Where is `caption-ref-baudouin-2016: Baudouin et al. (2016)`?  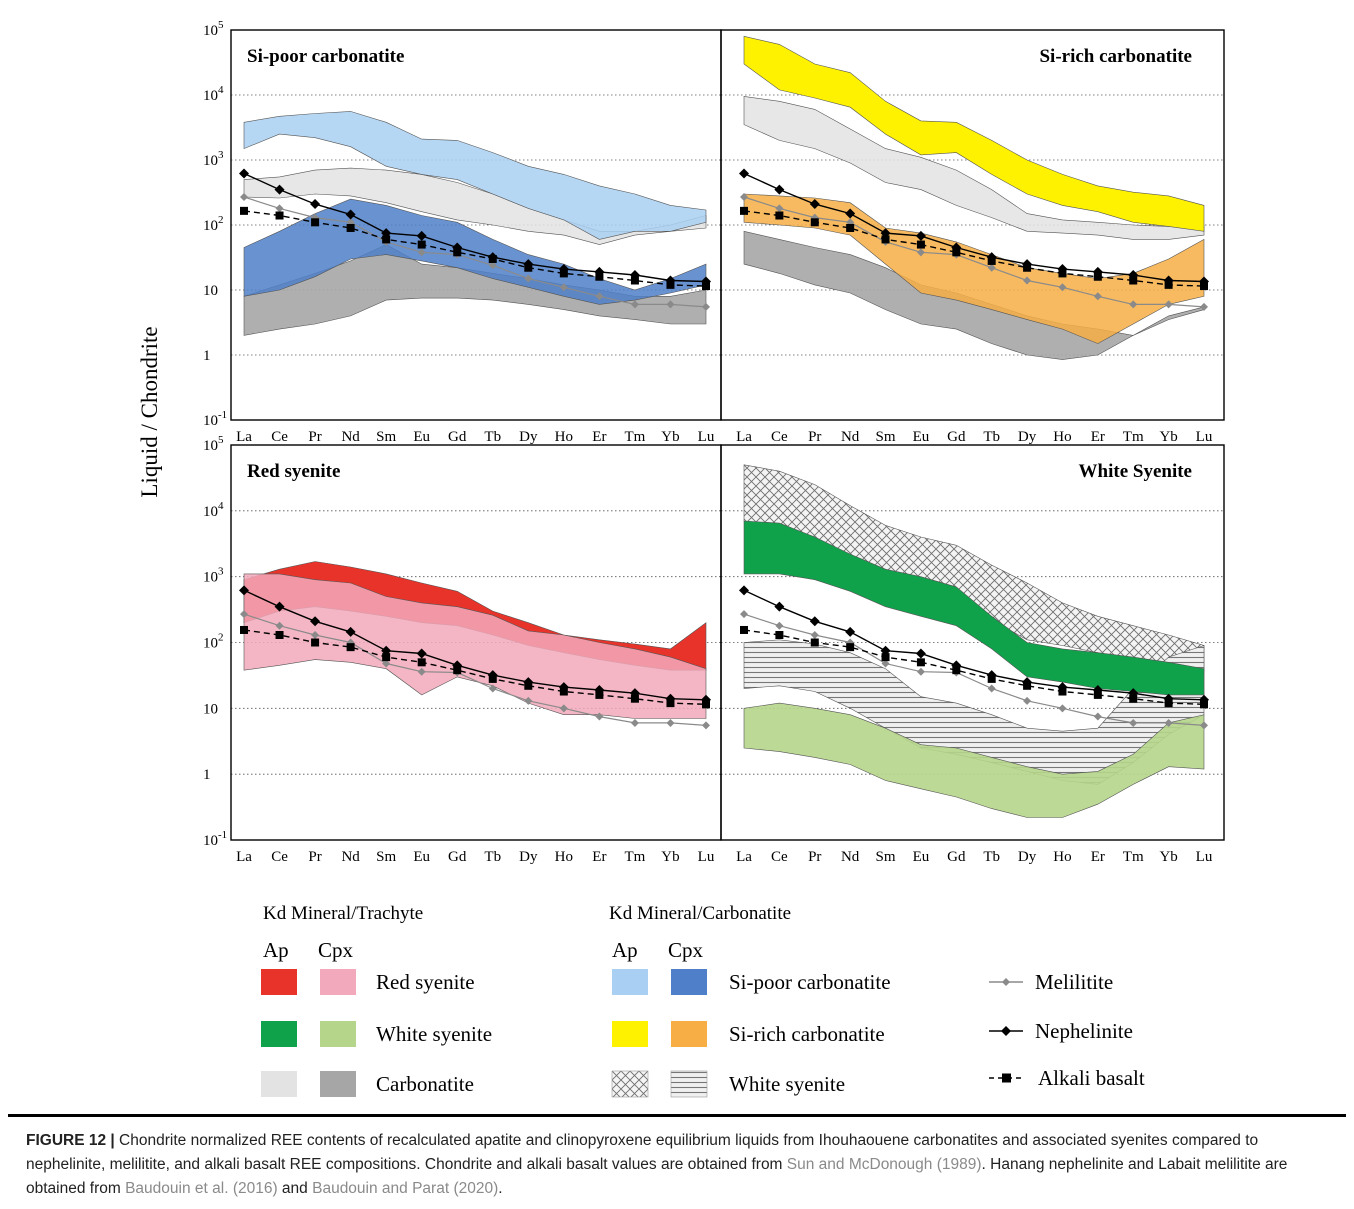
caption-ref-baudouin-2016: Baudouin et al. (2016) is located at coordinates (201, 1188).